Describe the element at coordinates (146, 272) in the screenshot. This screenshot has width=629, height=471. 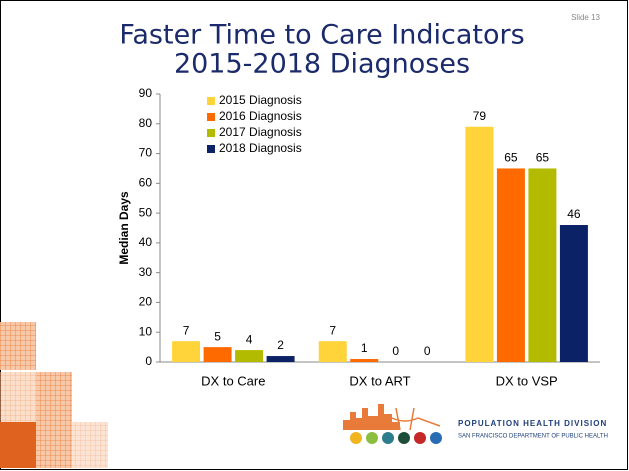
I see `y-tick-label: 30` at that location.